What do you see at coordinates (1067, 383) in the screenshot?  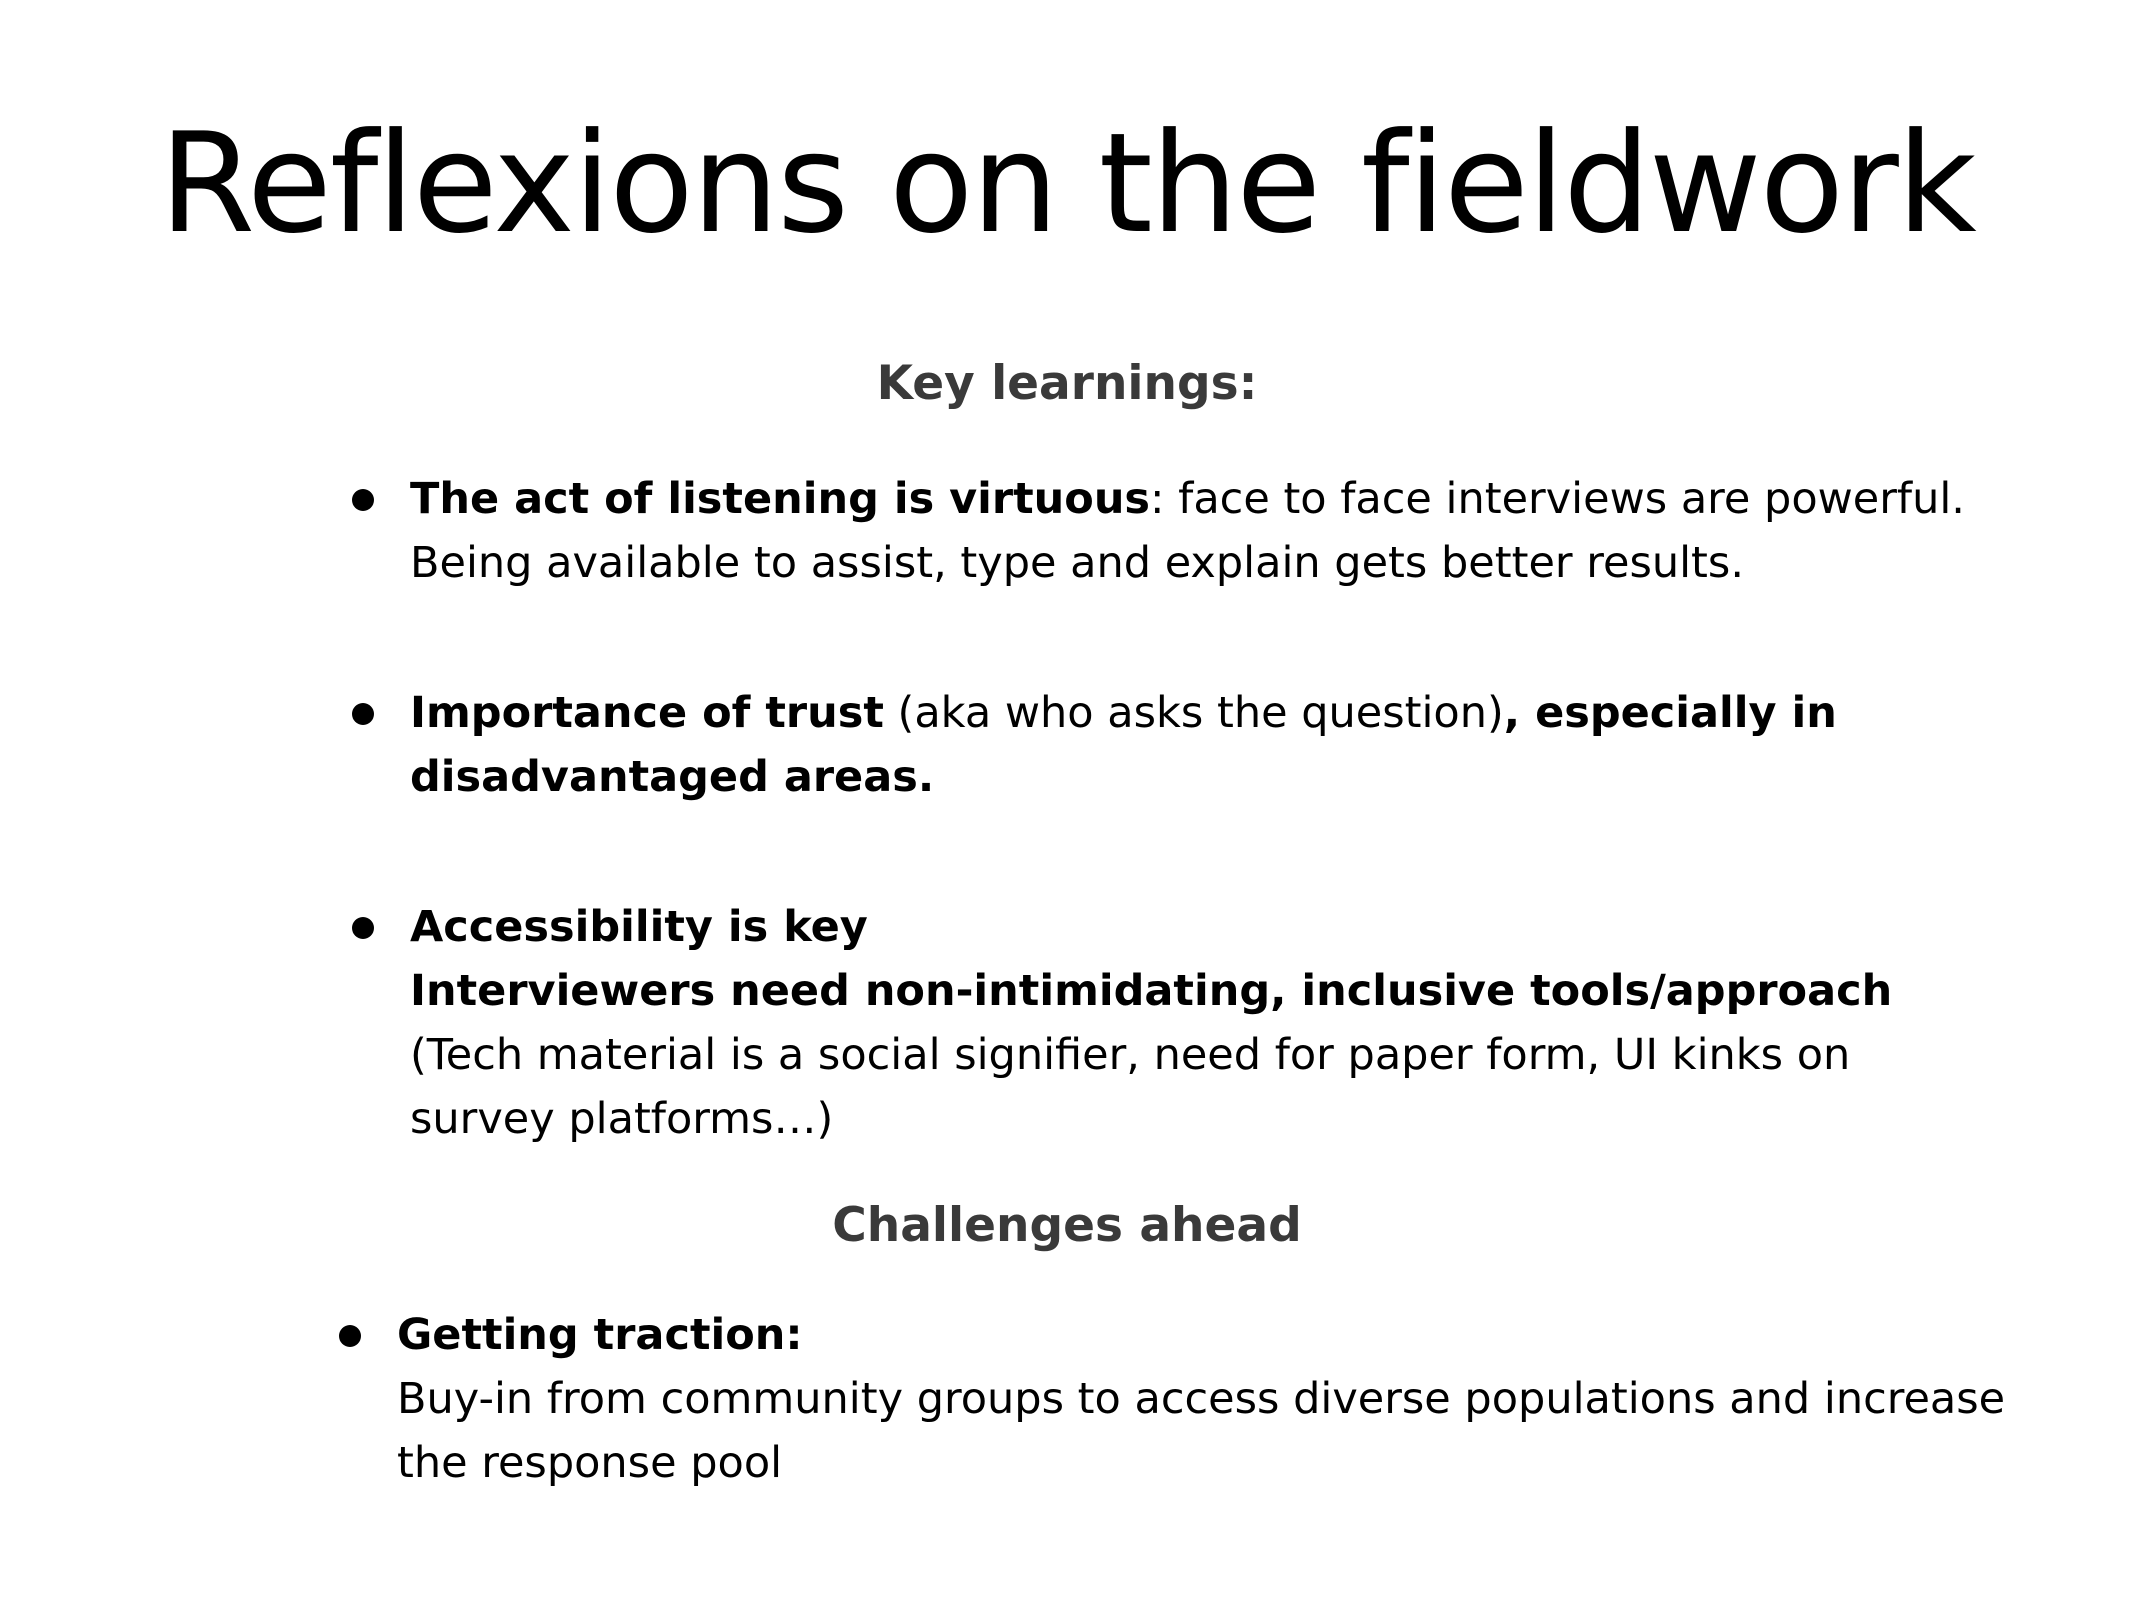 I see `key-learnings-heading: Key learnings:` at bounding box center [1067, 383].